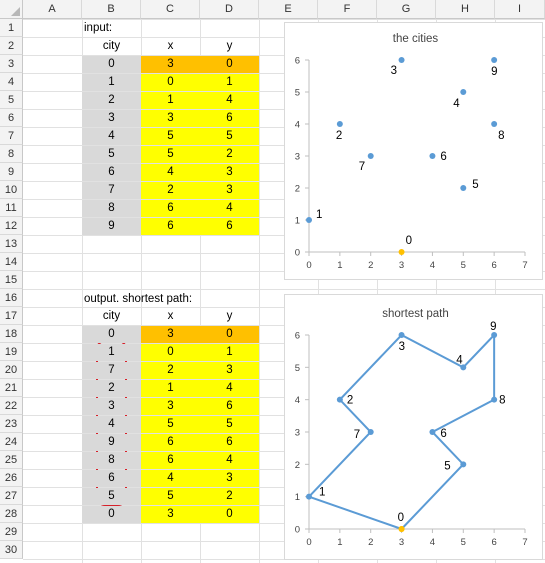 This screenshot has width=545, height=563. I want to click on row-header-4: 4, so click(11, 82).